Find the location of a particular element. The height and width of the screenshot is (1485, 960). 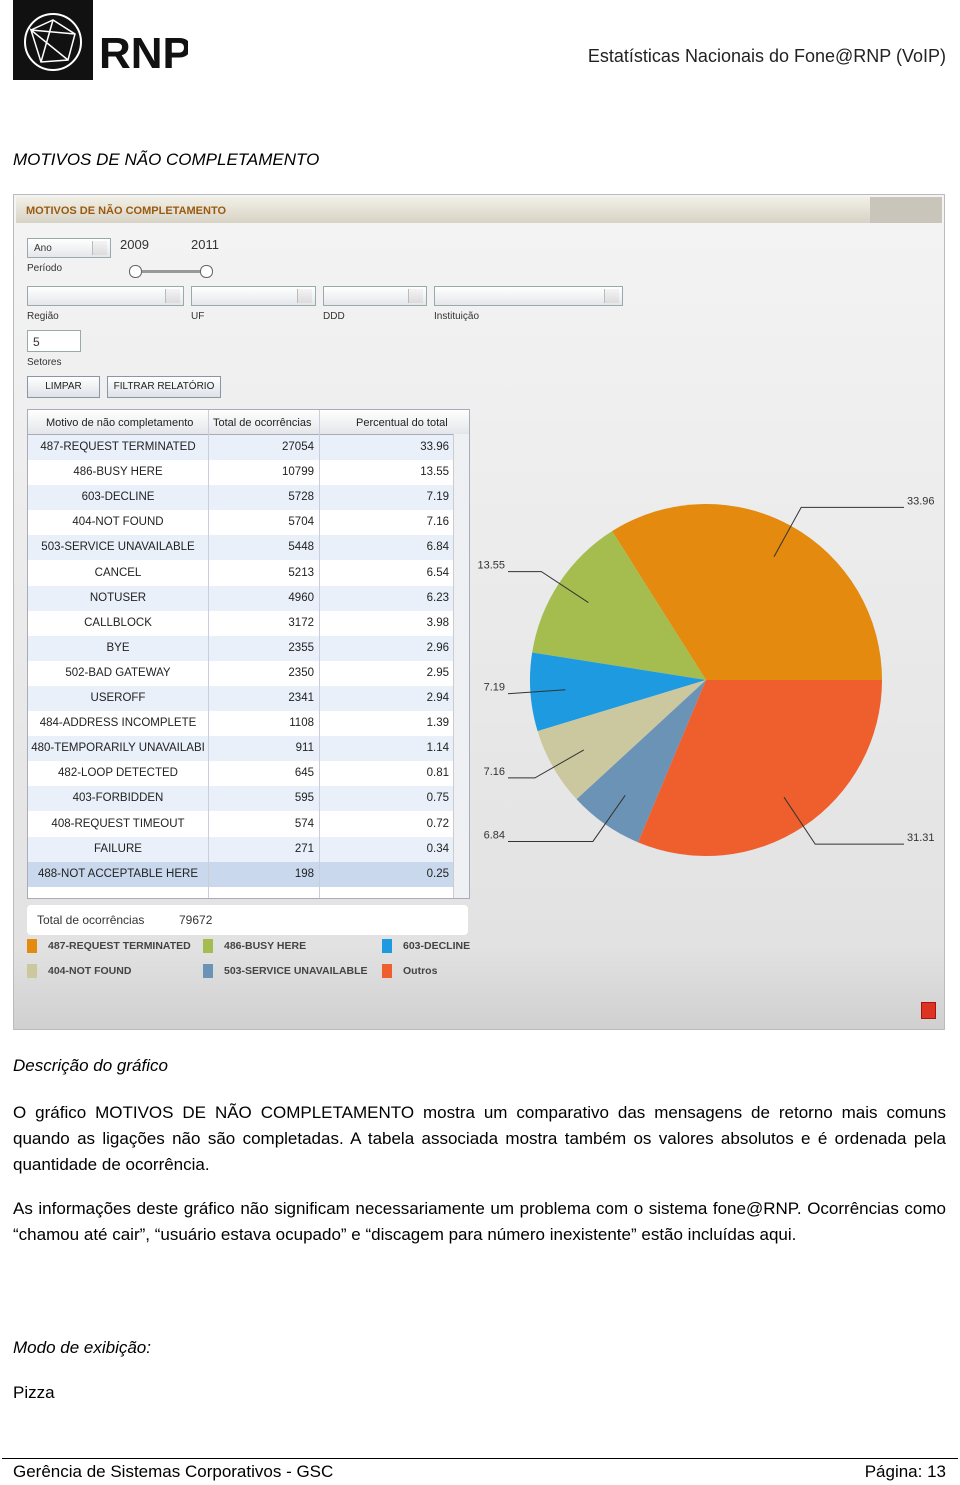

table-header is located at coordinates (248, 422).